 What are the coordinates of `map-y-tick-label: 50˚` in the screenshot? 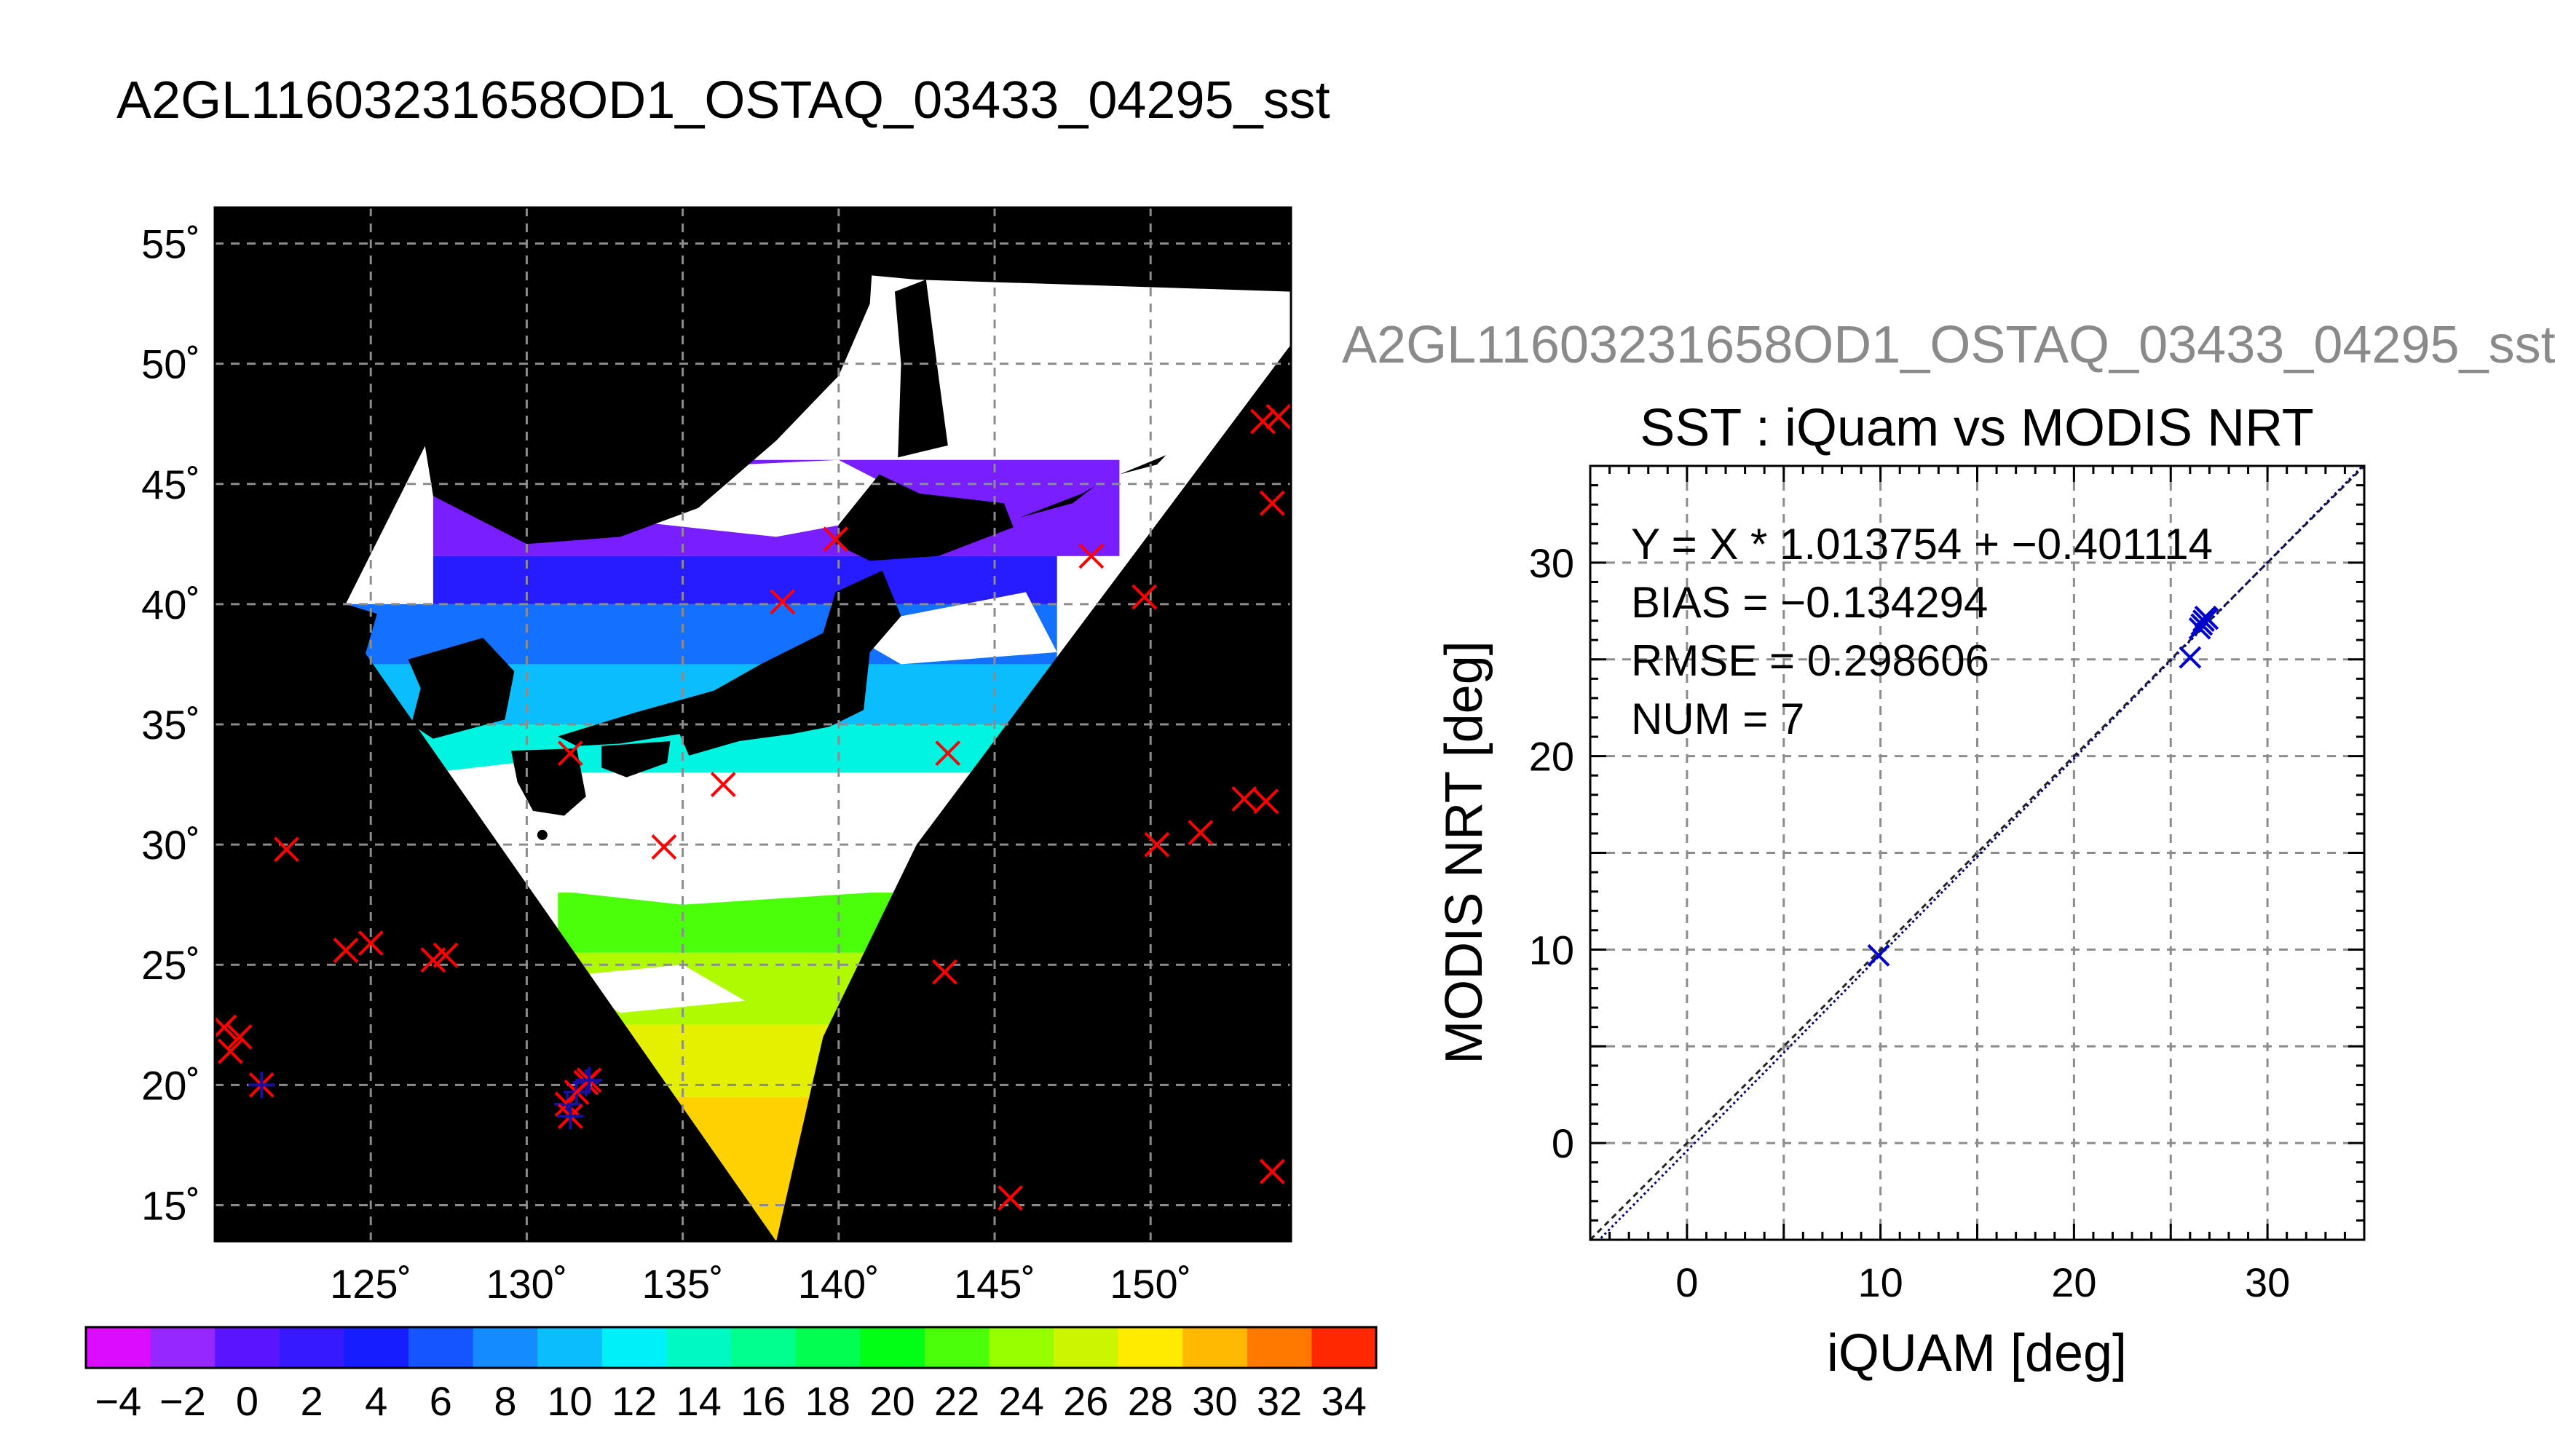 It's located at (170, 364).